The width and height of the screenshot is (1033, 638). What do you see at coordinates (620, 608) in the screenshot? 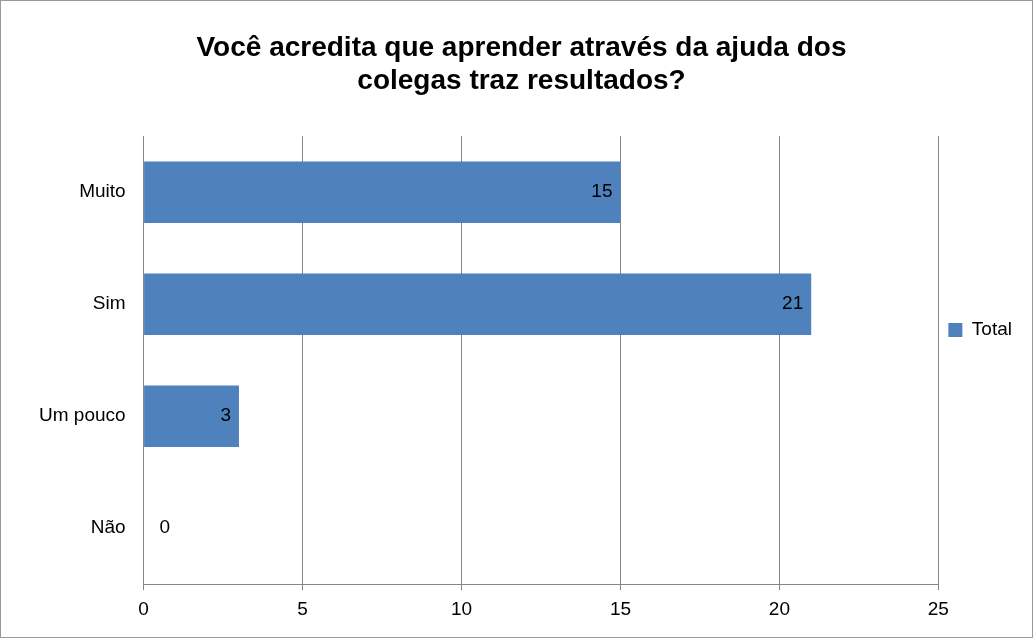
I see `x-tick-label: 15` at bounding box center [620, 608].